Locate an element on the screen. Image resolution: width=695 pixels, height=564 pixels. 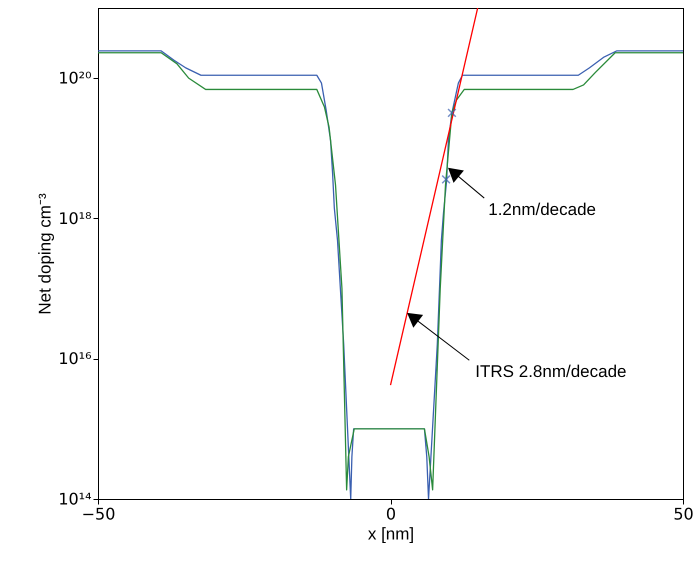
x-tick-label: 0 is located at coordinates (391, 514).